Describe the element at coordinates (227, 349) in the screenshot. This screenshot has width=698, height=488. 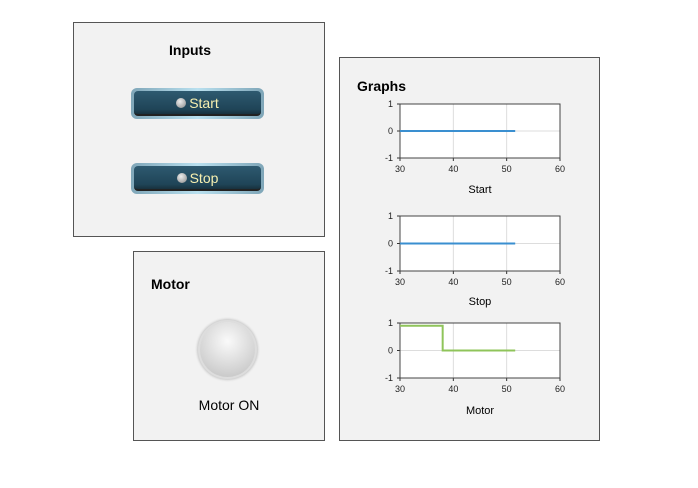
I see `motor-lamp` at that location.